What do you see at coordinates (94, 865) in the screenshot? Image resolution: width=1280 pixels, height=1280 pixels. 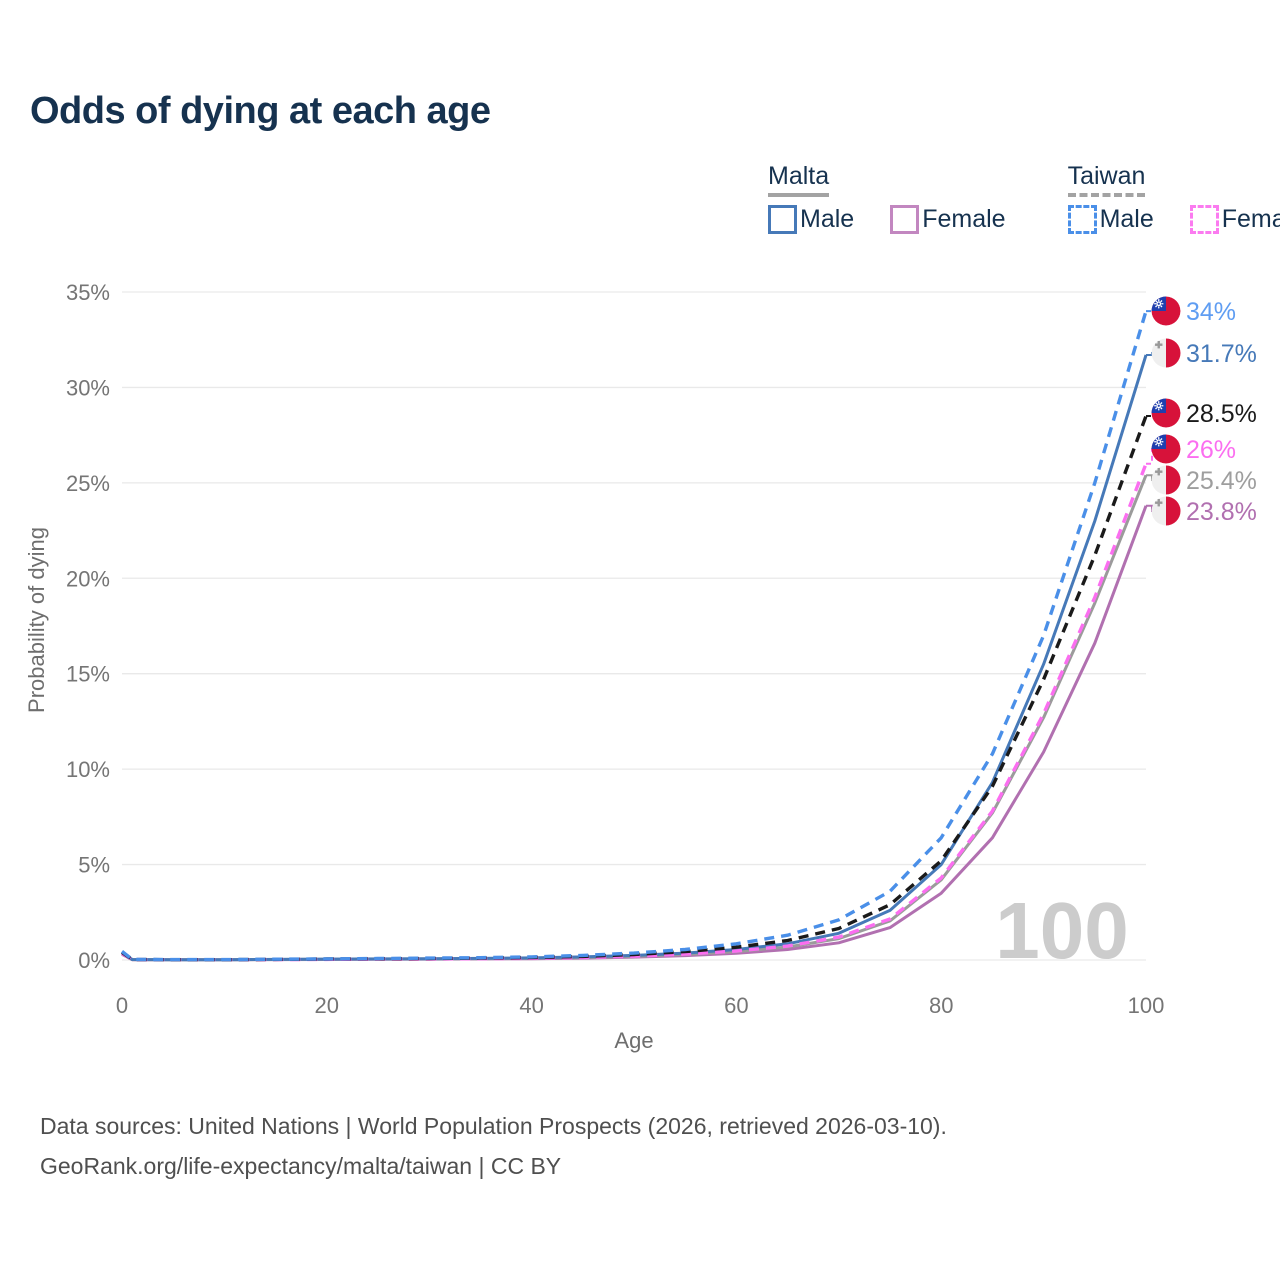 I see `y-tick-label: 5%` at bounding box center [94, 865].